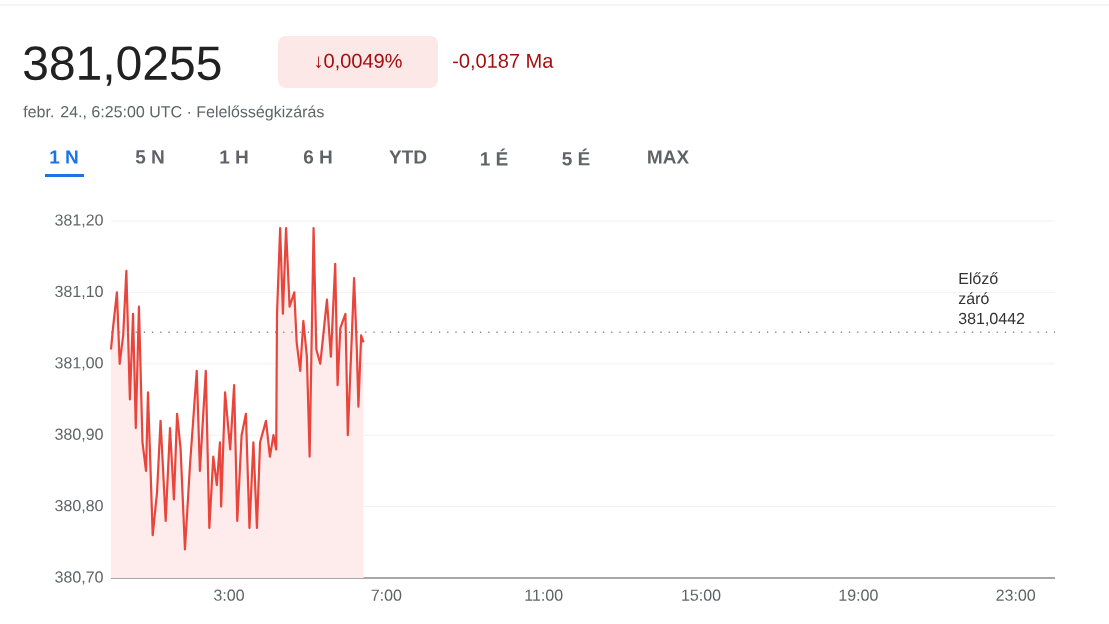 The width and height of the screenshot is (1109, 624). Describe the element at coordinates (64, 157) in the screenshot. I see `text: 1 N` at that location.